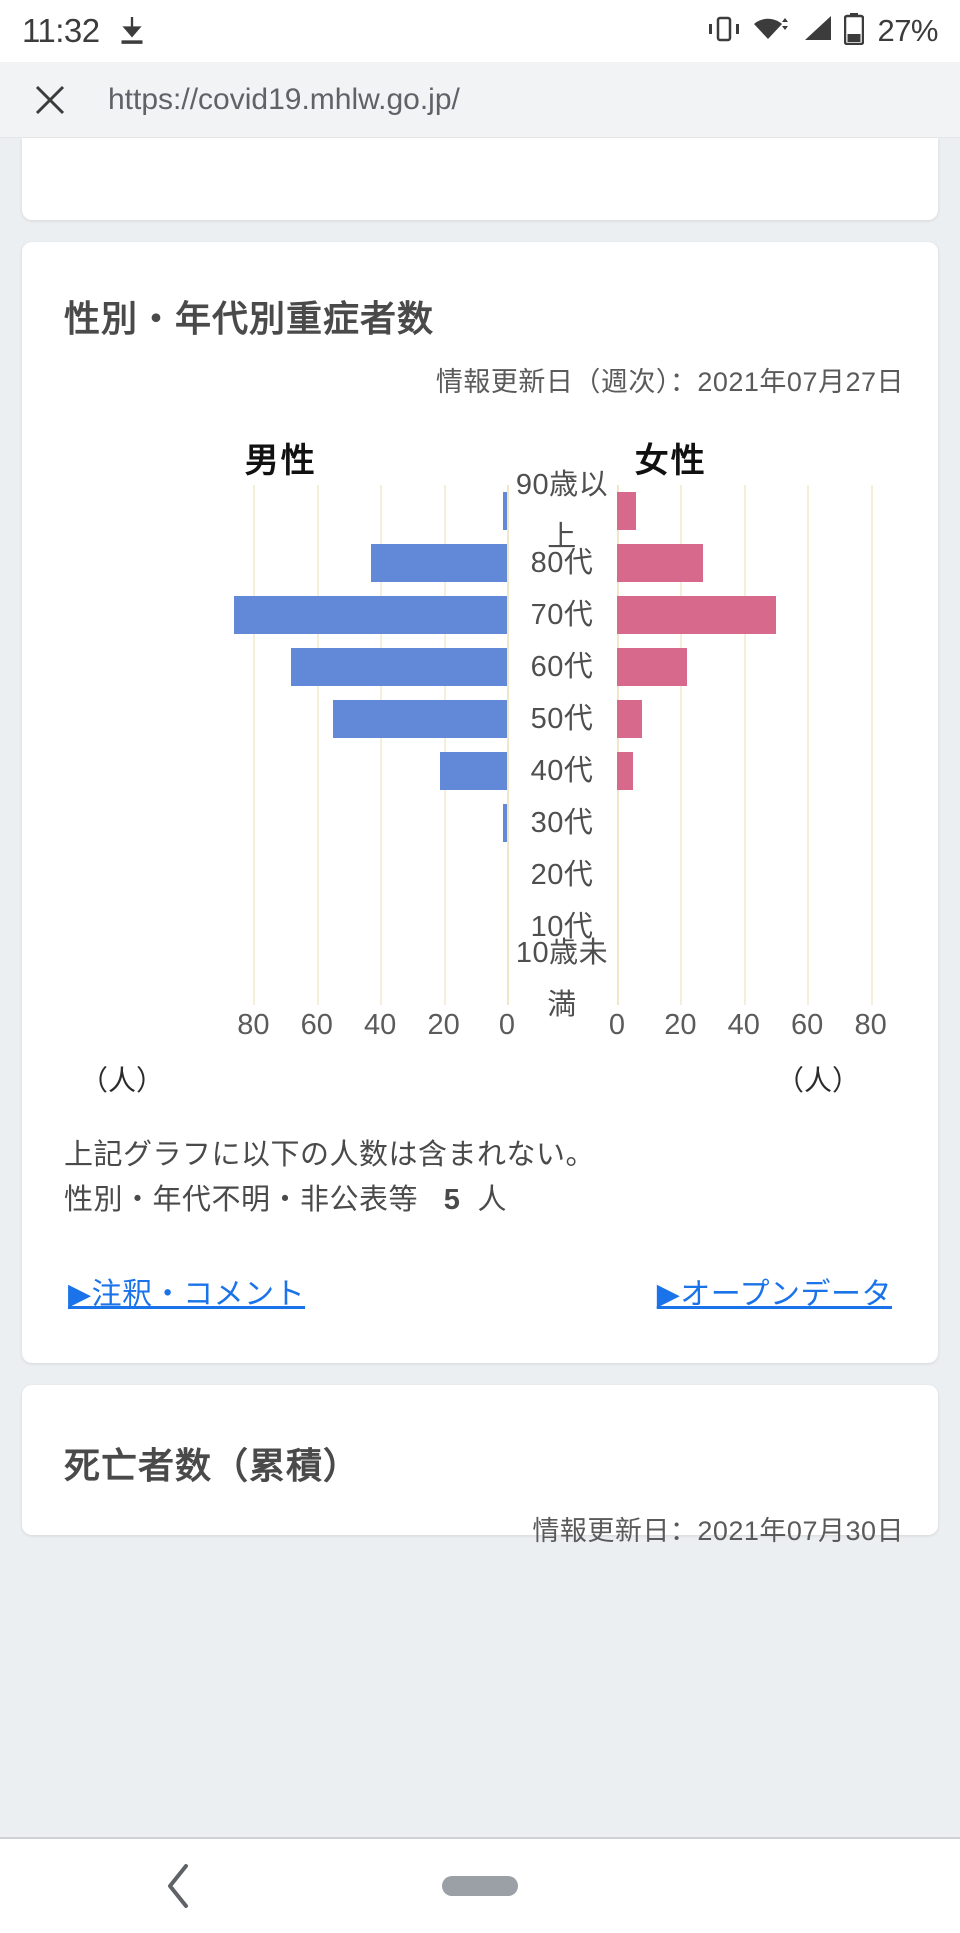  I want to click on chart-row-90歳以上: 90歳以上, so click(480, 511).